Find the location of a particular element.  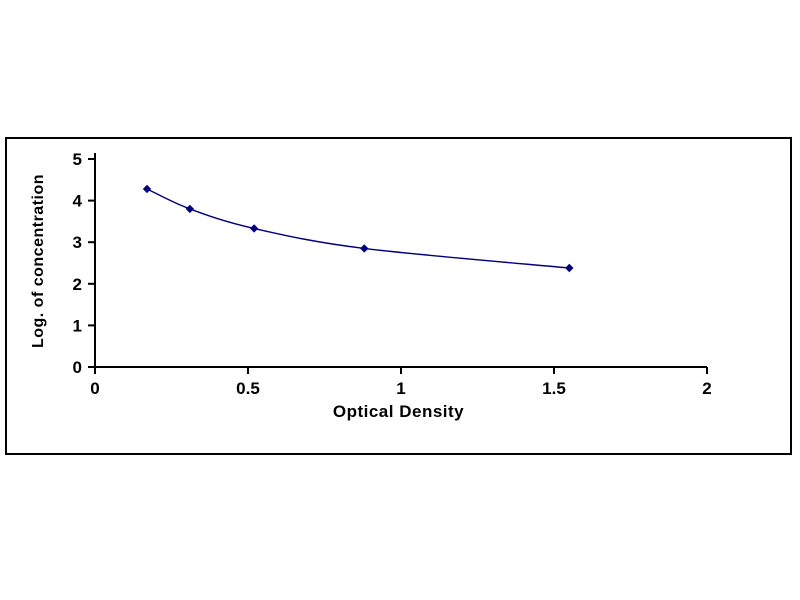

y-tick-label: 0 is located at coordinates (77, 367).